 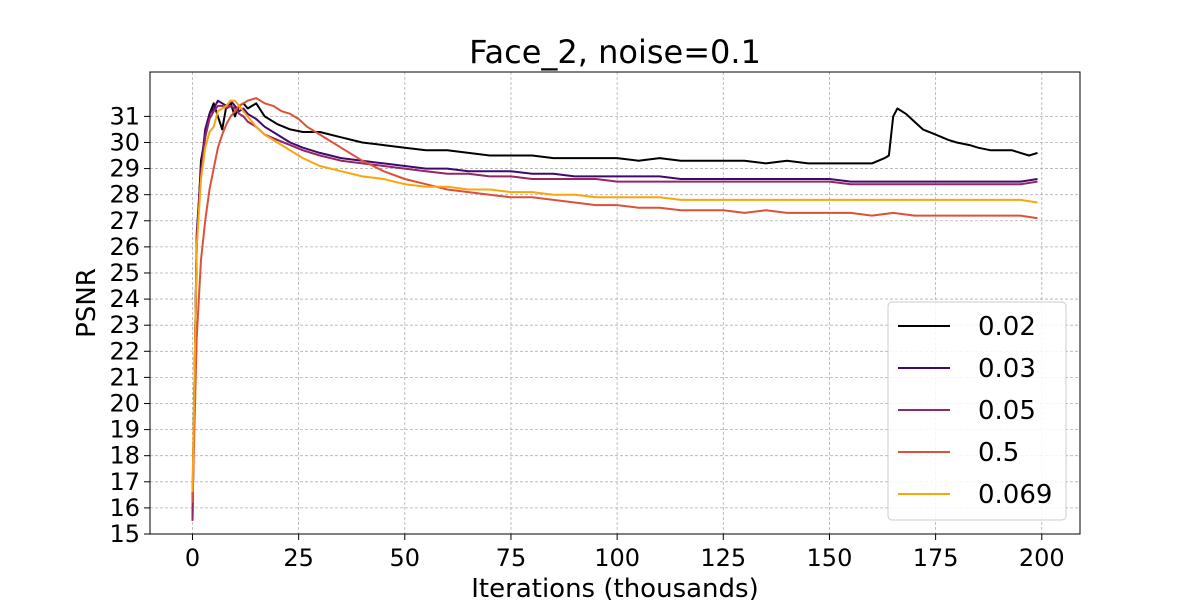 I want to click on y-tick-label: 23, so click(x=124, y=325).